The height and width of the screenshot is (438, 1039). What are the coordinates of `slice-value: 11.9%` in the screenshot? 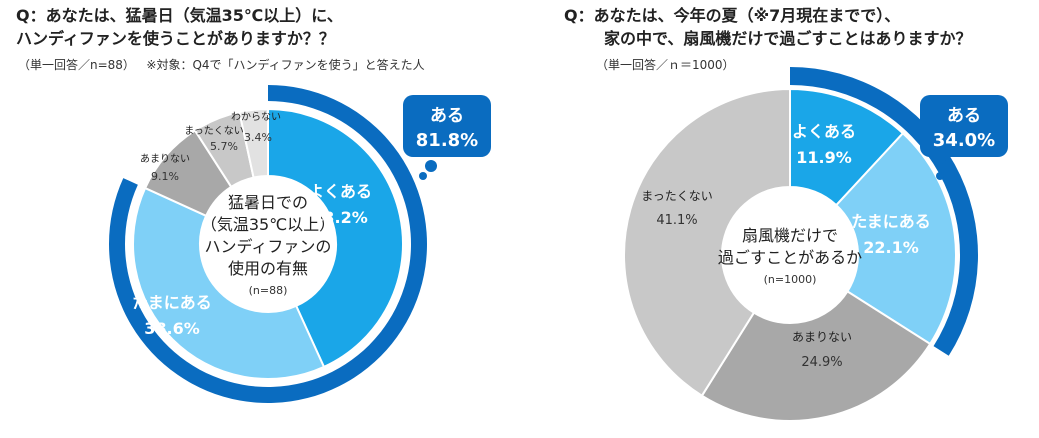 It's located at (824, 157).